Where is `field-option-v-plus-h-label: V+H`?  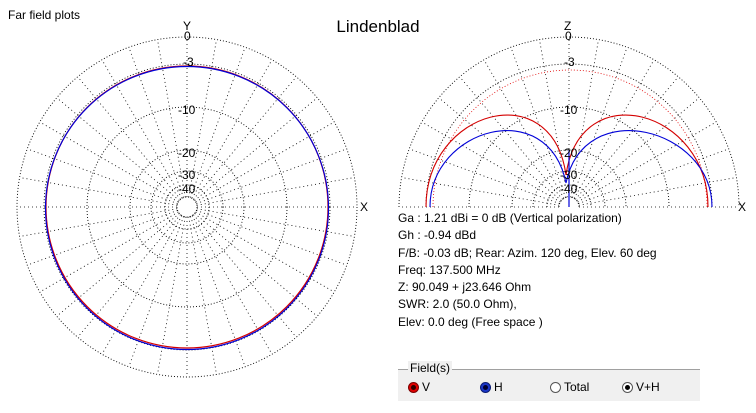
field-option-v-plus-h-label: V+H is located at coordinates (648, 387).